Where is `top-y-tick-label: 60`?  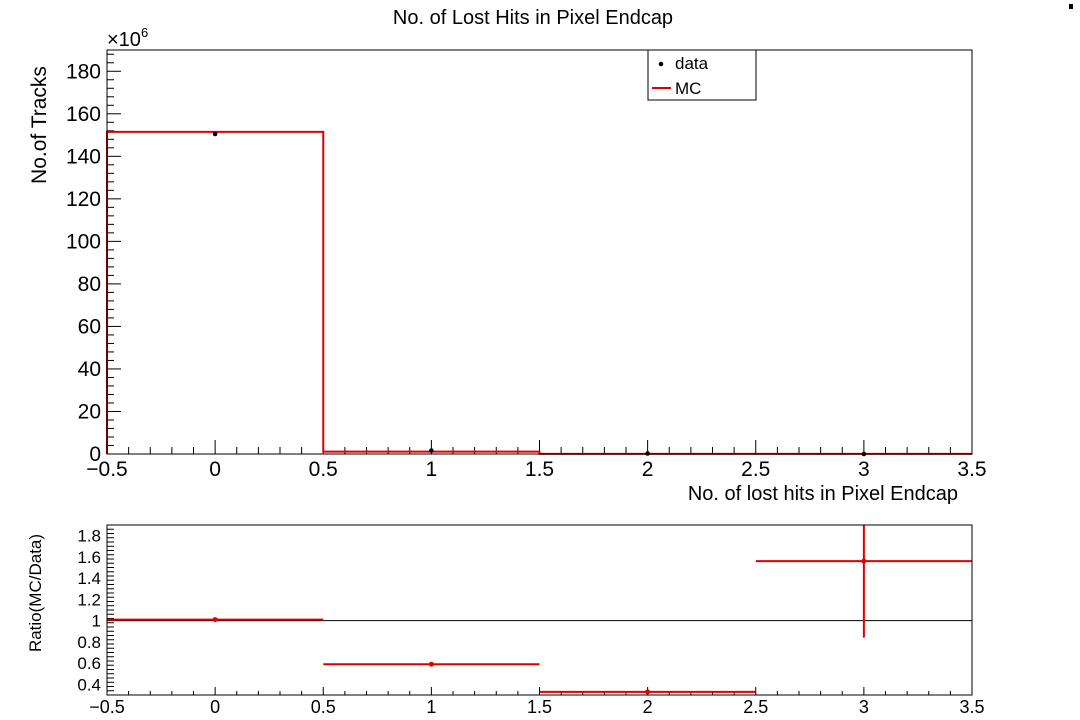 top-y-tick-label: 60 is located at coordinates (89, 326).